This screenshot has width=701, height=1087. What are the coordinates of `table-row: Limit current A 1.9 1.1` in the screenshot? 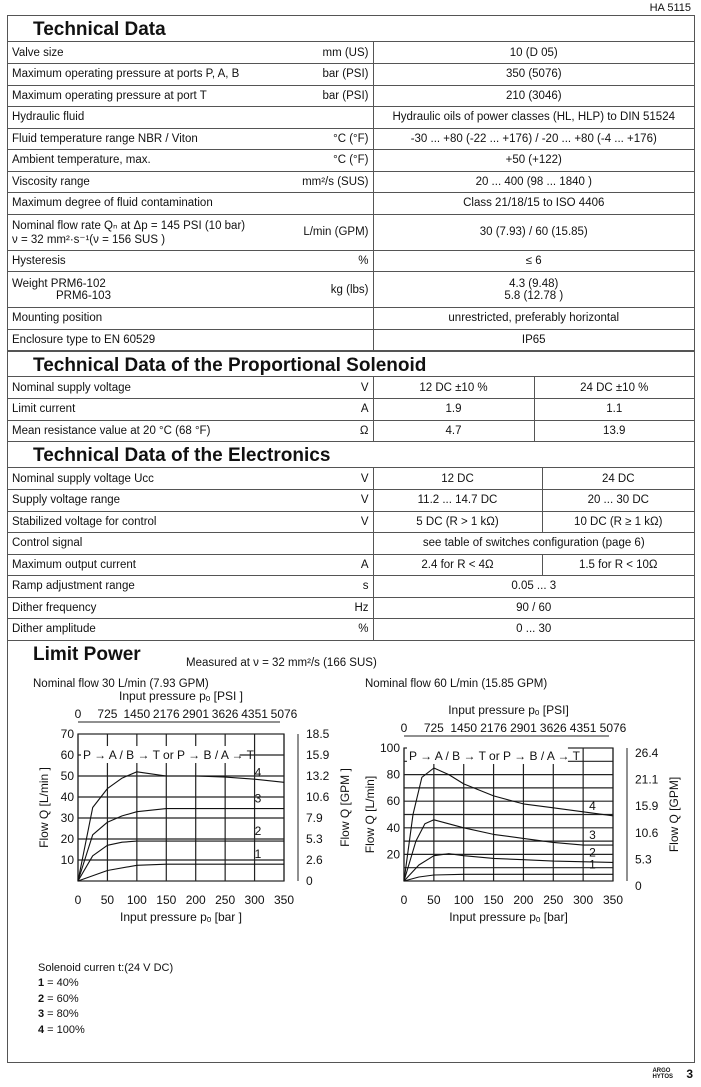 It's located at (351, 409).